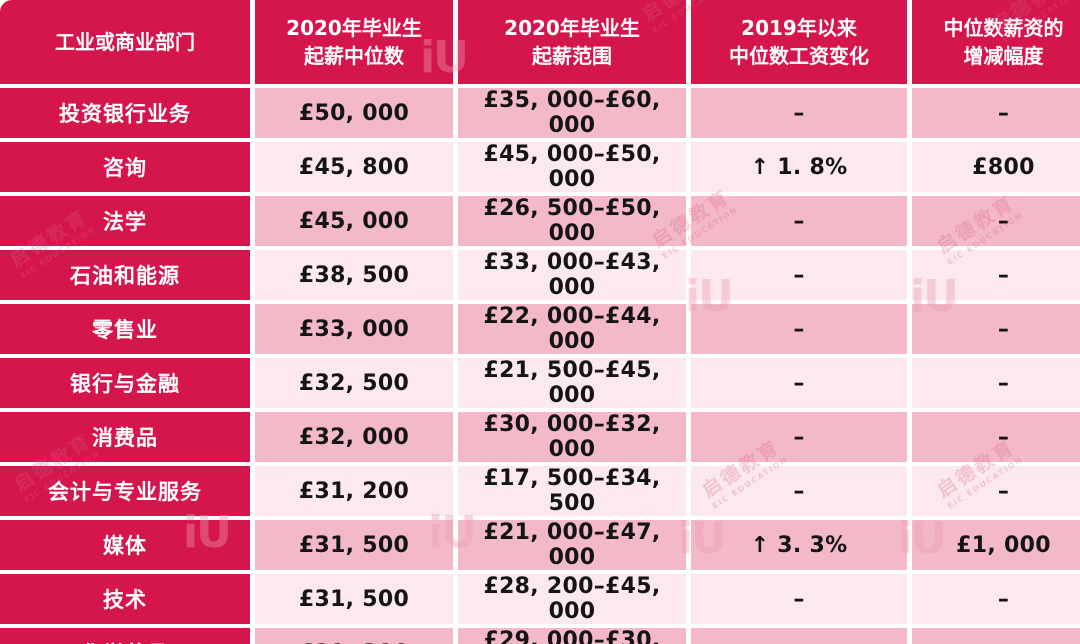 The image size is (1080, 644). I want to click on table-row: 石油和能源 £38, 500 £33, 000–£43, 000 – –, so click(540, 275).